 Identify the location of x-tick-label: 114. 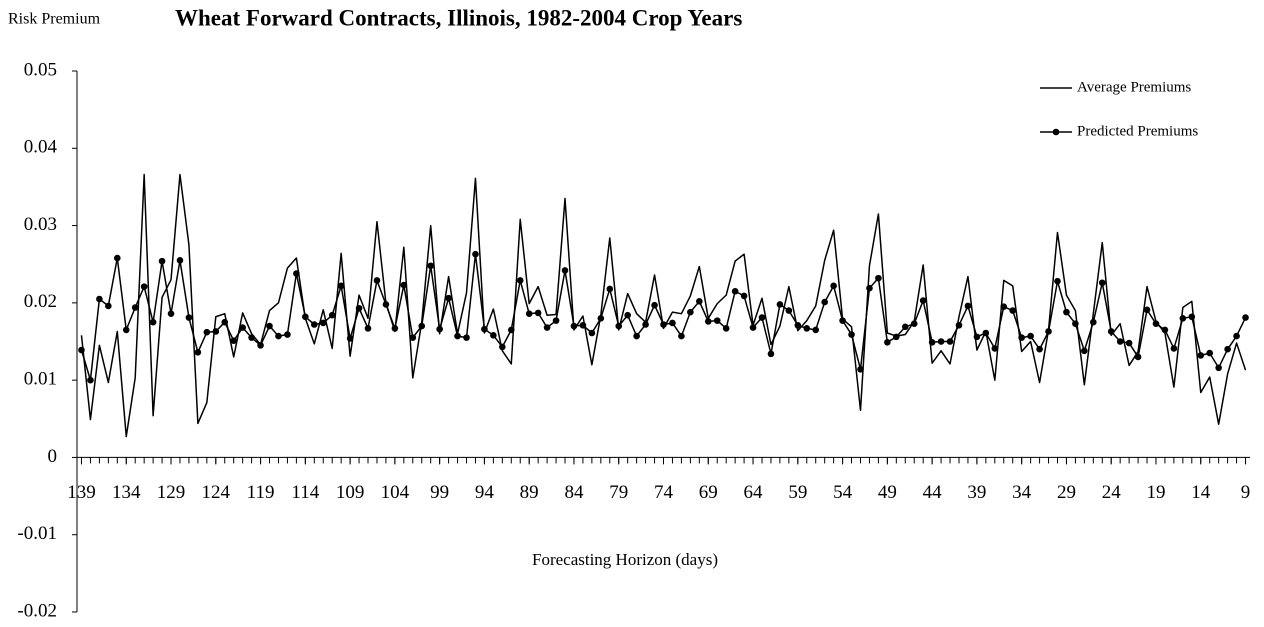
(305, 492).